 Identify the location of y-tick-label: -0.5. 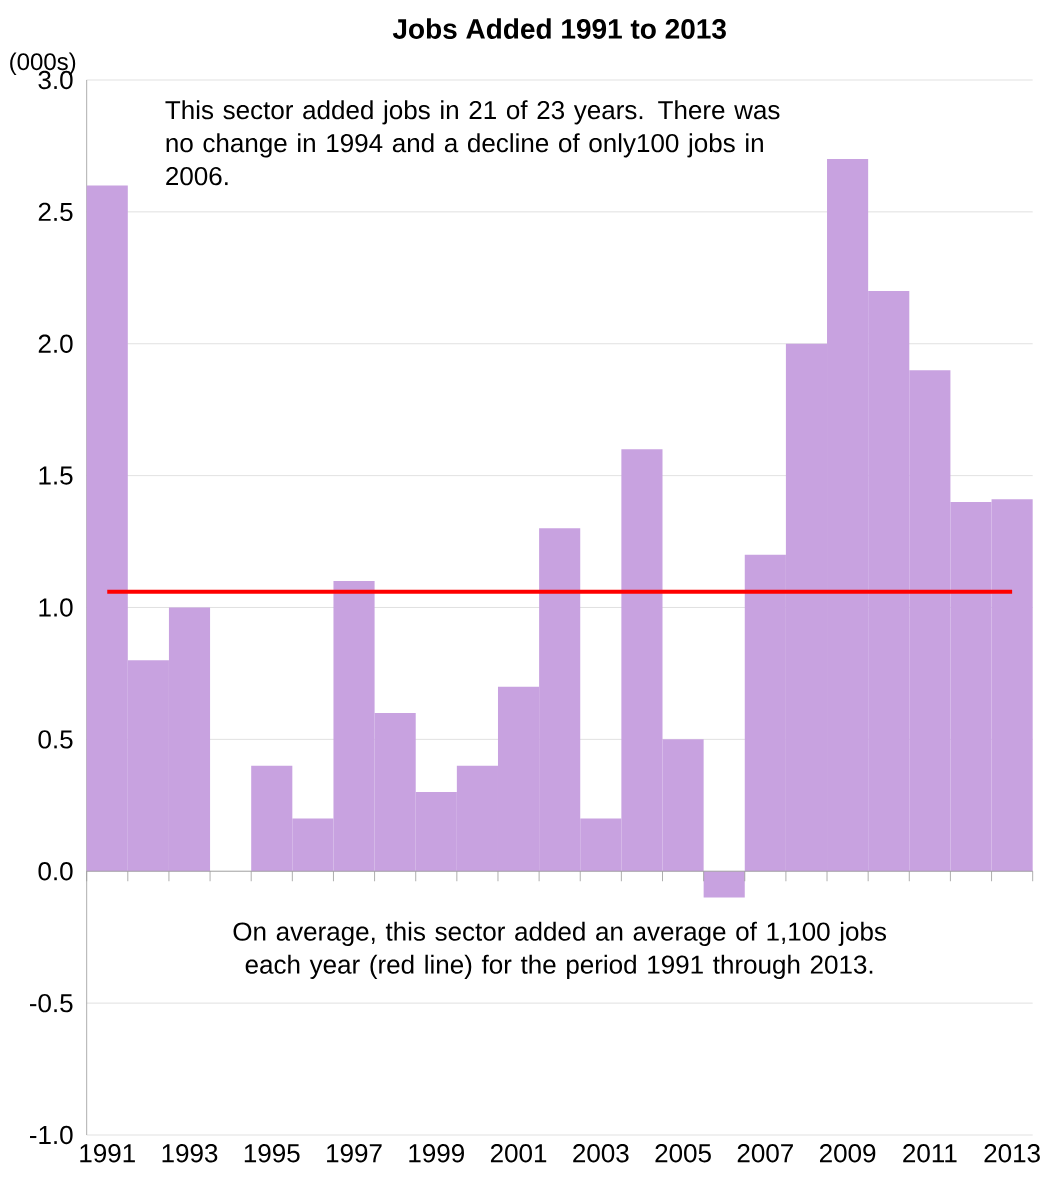
(51, 1003).